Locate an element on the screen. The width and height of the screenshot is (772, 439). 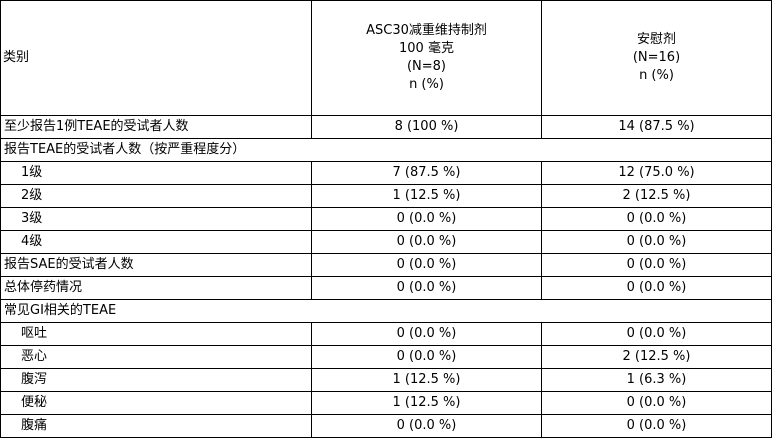
treatment-n: (N=8) is located at coordinates (426, 66).